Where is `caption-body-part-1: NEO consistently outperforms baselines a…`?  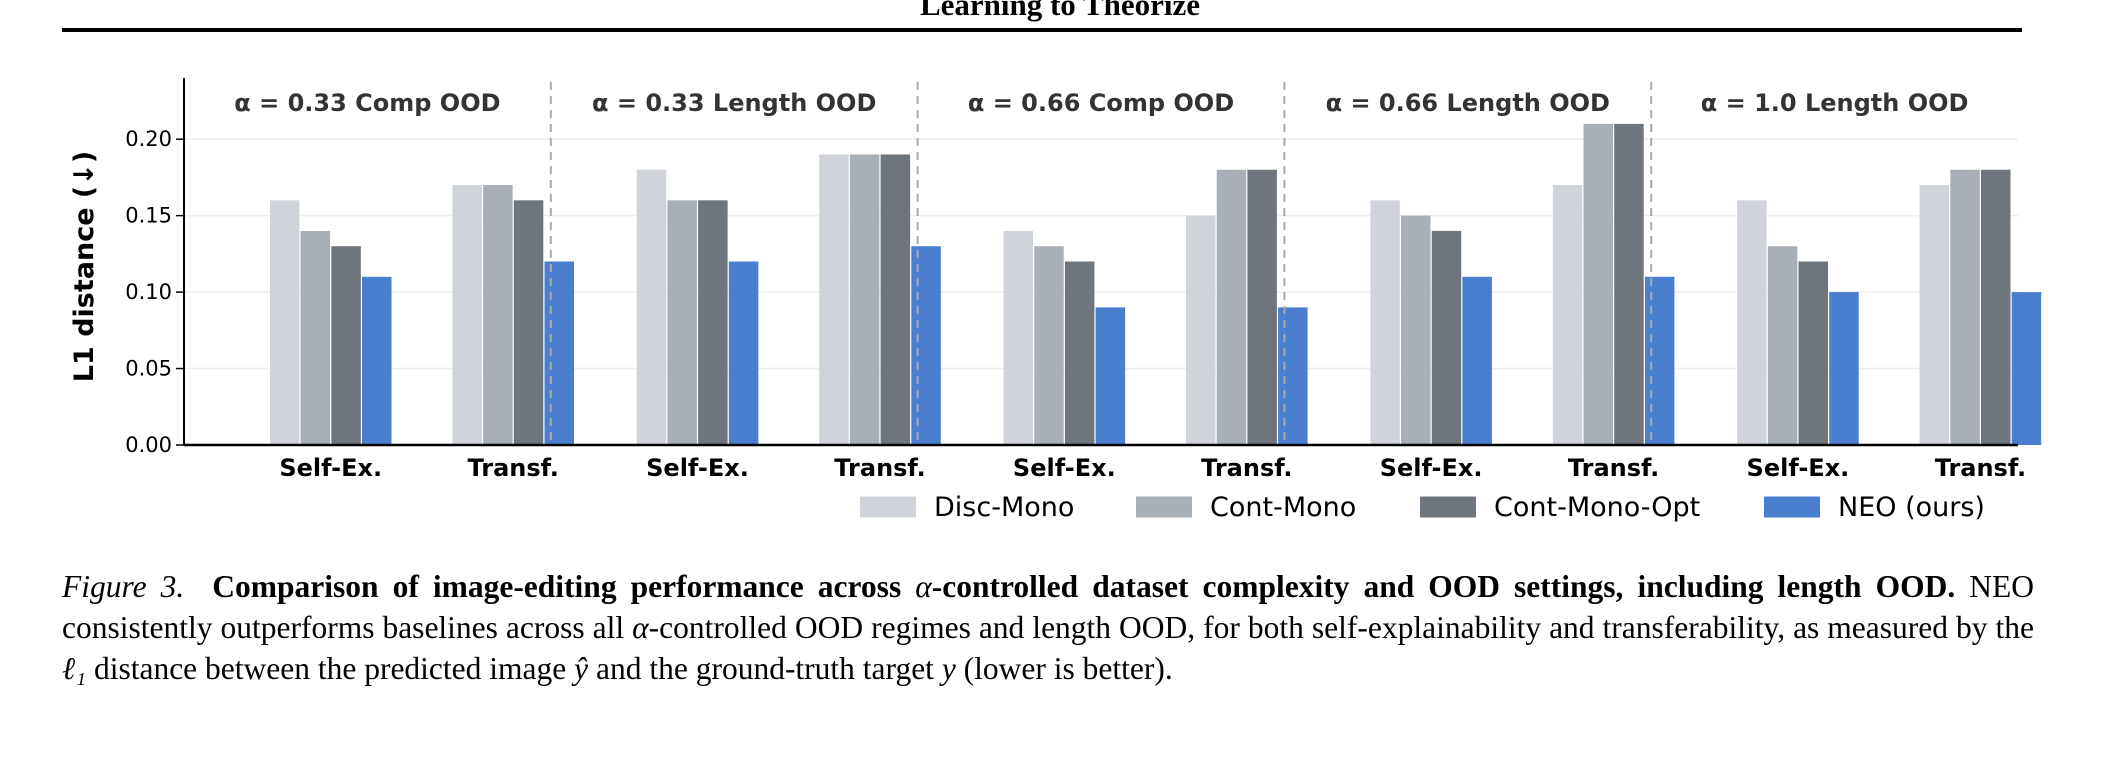
caption-body-part-1: NEO consistently outperforms baselines a… is located at coordinates (1048, 607).